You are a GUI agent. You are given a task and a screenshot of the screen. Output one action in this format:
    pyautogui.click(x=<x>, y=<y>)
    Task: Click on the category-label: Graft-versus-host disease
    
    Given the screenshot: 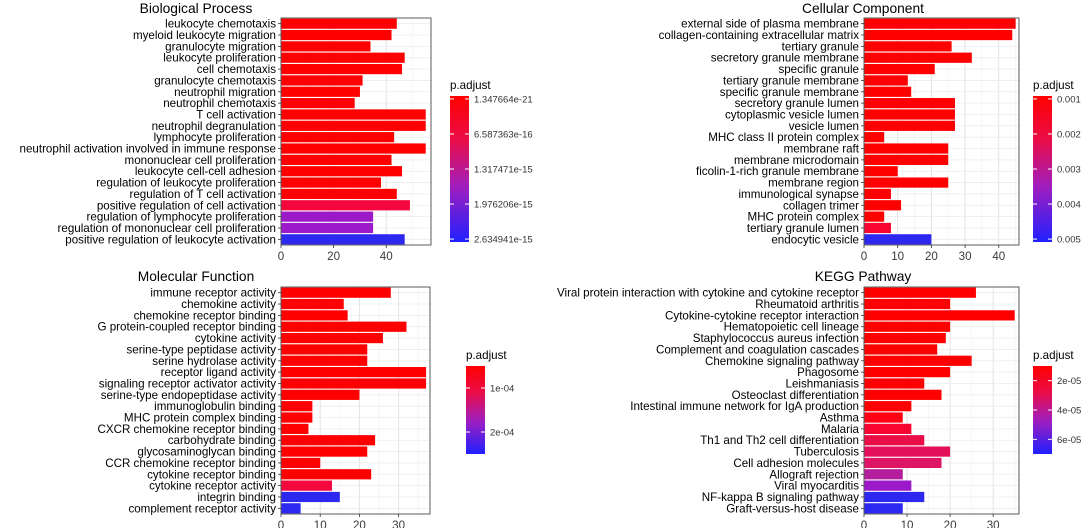 What is the action you would take?
    pyautogui.click(x=792, y=508)
    